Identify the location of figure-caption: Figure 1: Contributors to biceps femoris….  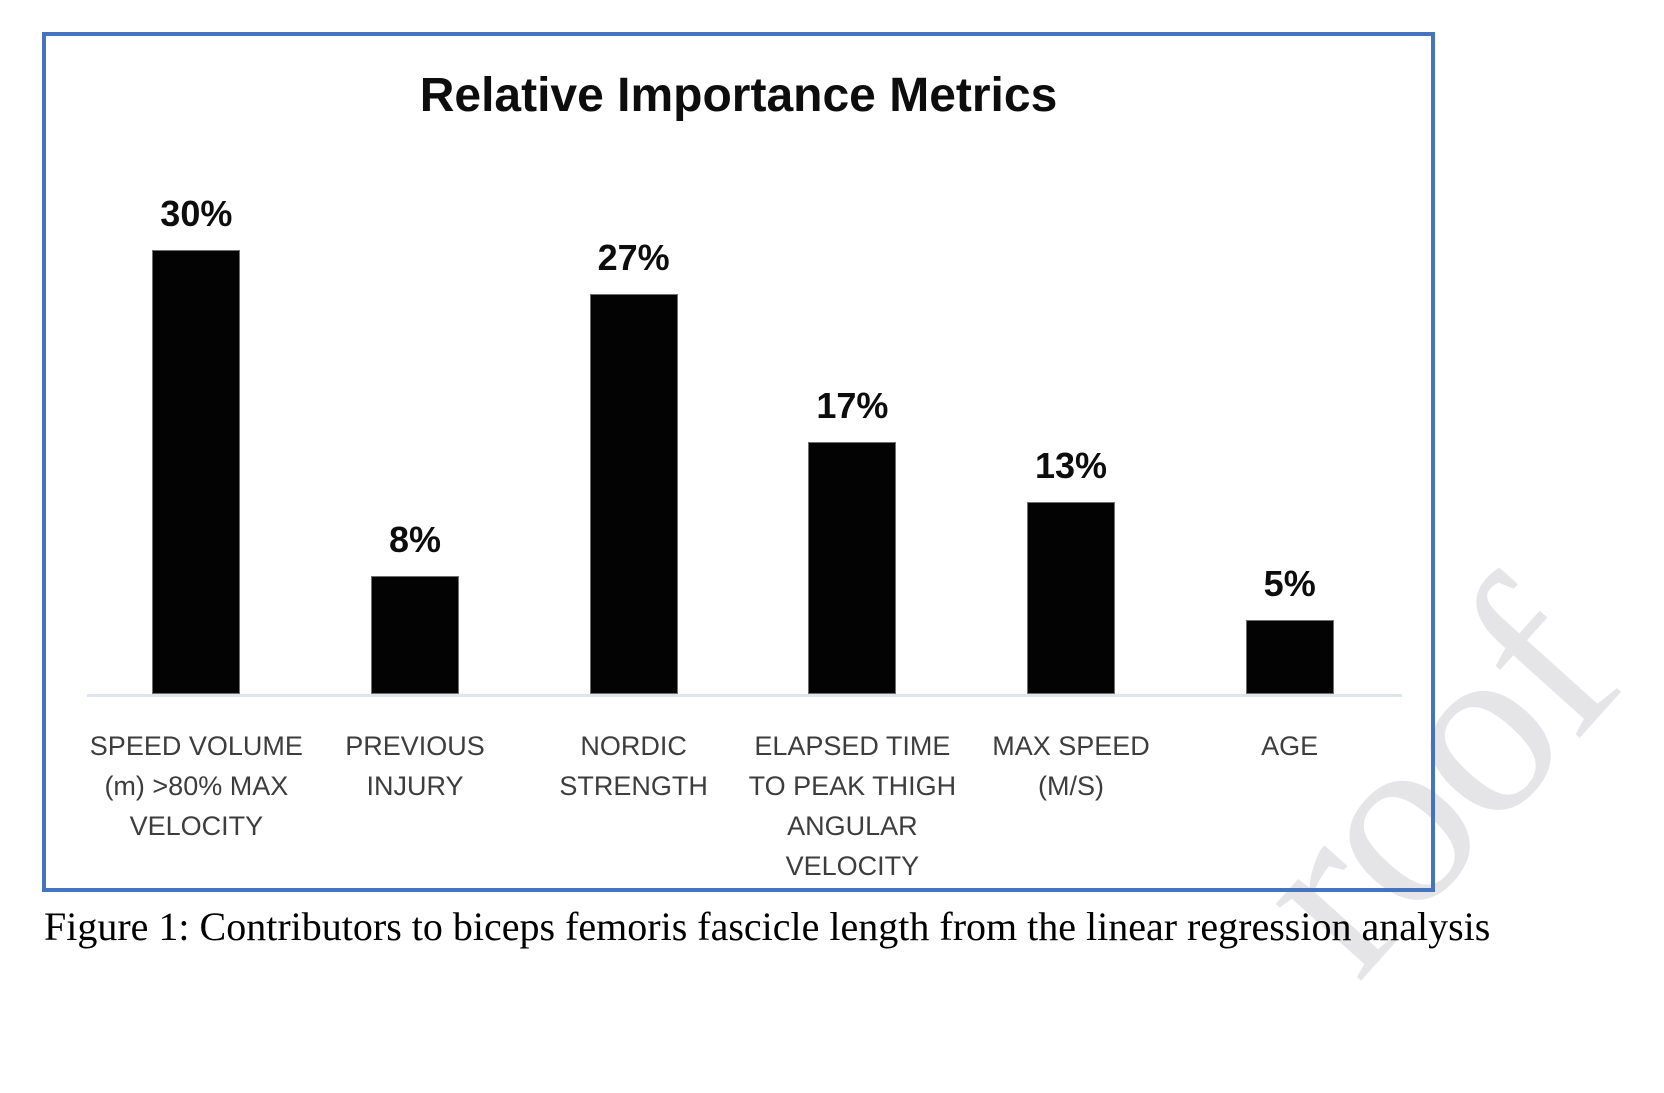
(767, 926).